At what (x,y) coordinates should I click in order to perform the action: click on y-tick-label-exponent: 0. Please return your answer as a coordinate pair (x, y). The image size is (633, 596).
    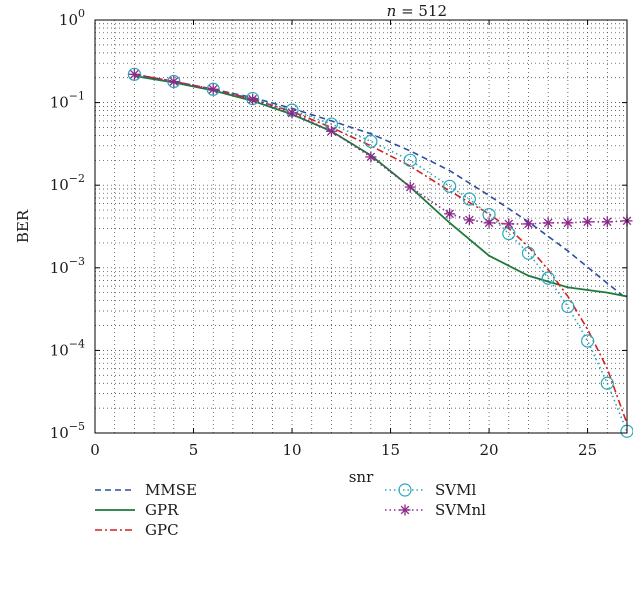
    Looking at the image, I should click on (81, 13).